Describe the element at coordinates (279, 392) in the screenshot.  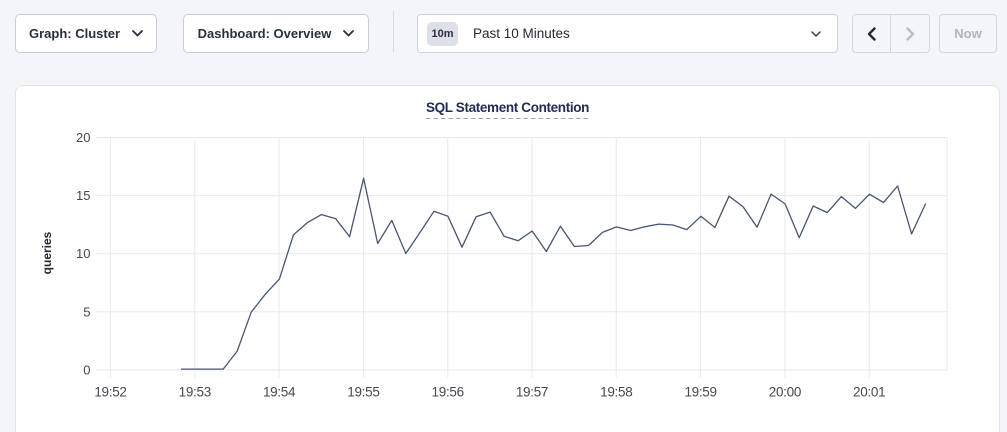
I see `svg-text: 19:54` at that location.